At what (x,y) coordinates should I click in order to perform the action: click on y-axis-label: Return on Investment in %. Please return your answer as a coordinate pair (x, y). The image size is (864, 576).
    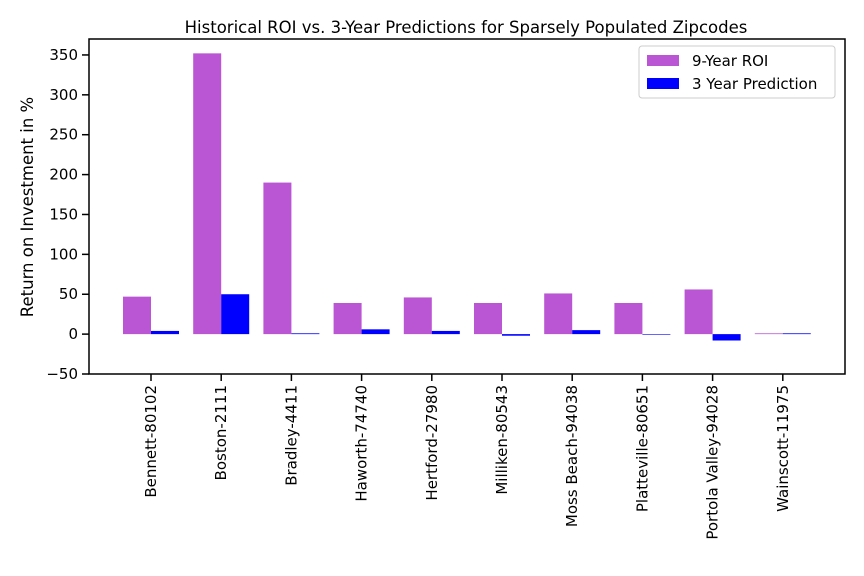
    Looking at the image, I should click on (27, 207).